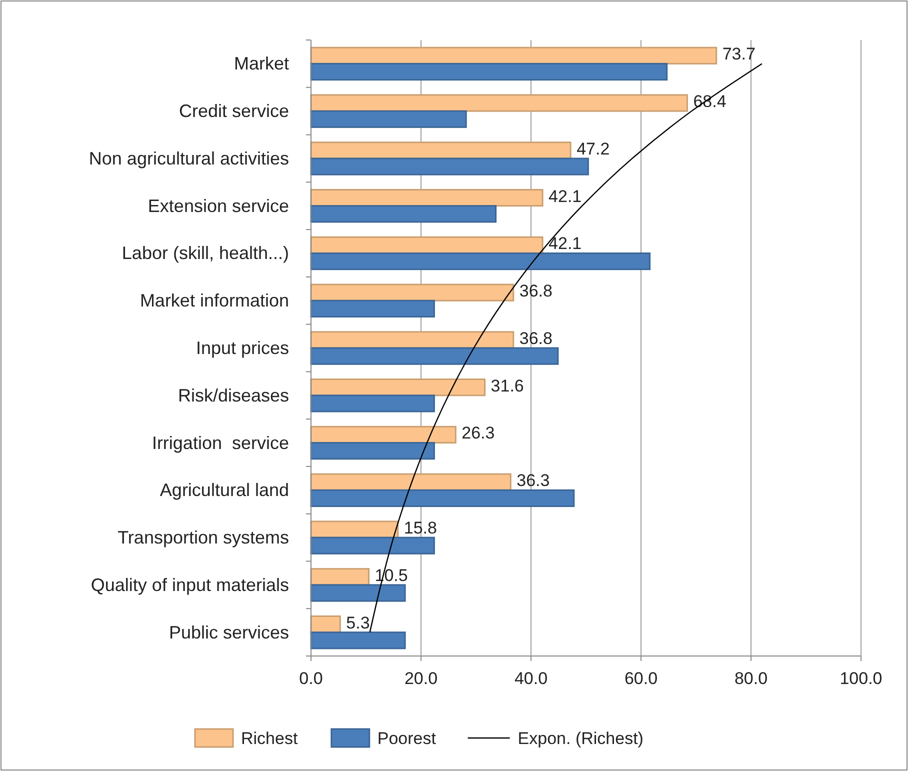  I want to click on legend-label: Expon. (Richest), so click(581, 738).